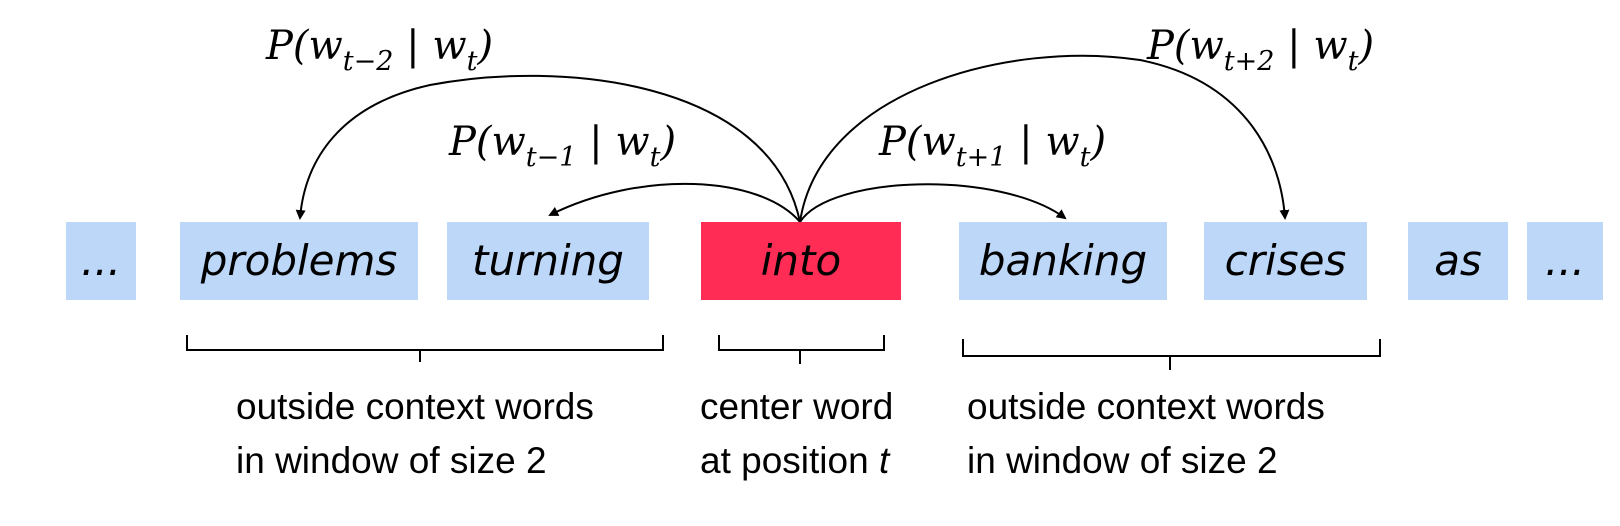  What do you see at coordinates (1261, 50) in the screenshot?
I see `prob-t-plus-2: P(wt+2 | wt)` at bounding box center [1261, 50].